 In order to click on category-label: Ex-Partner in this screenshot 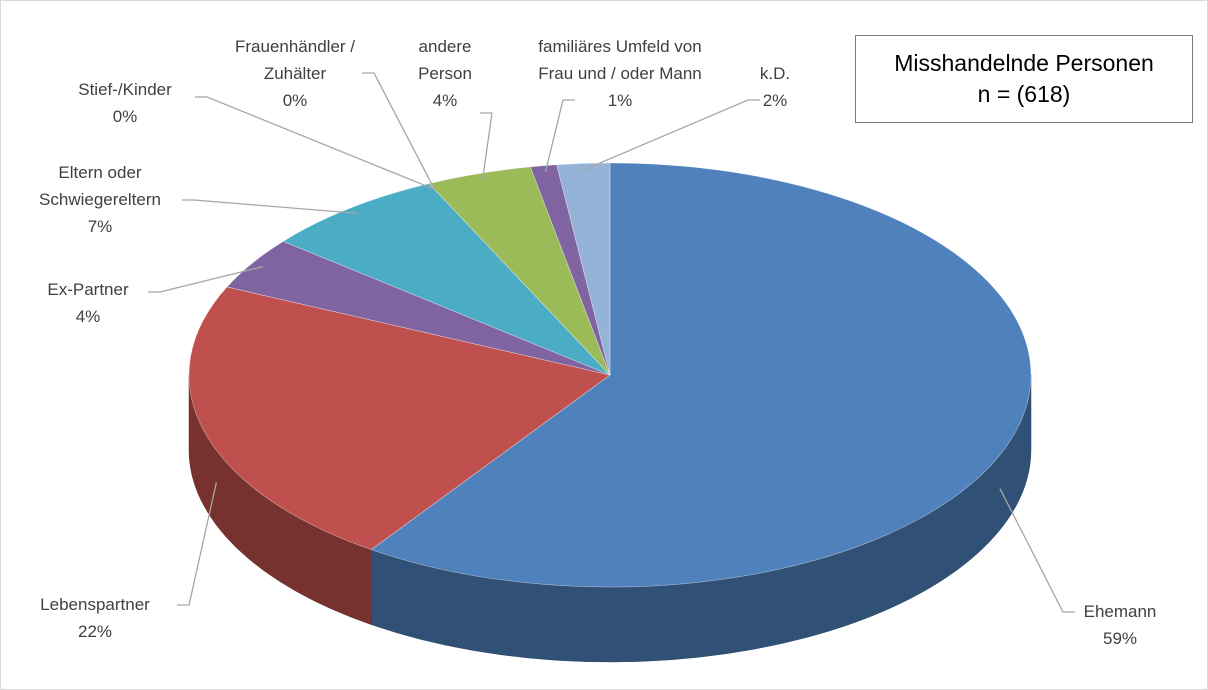, I will do `click(88, 289)`.